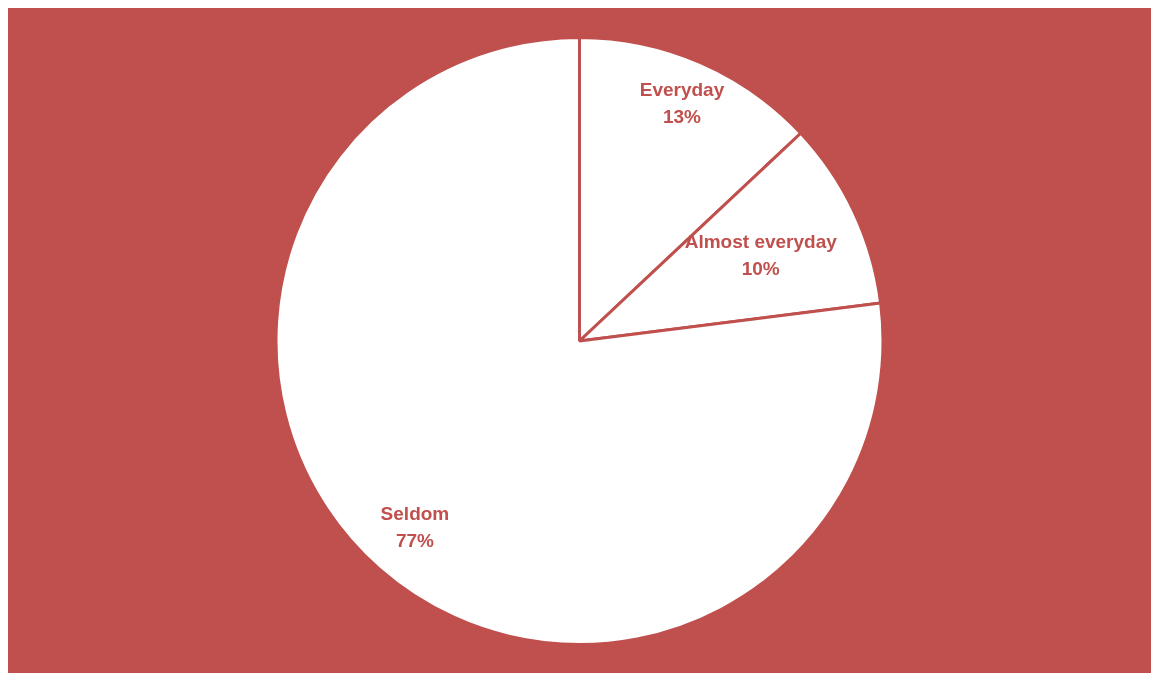 This screenshot has width=1159, height=675. What do you see at coordinates (415, 540) in the screenshot?
I see `data-label: 77%` at bounding box center [415, 540].